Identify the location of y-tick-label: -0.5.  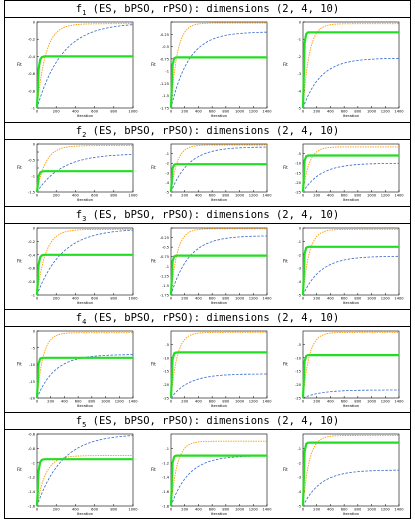
(31, 161).